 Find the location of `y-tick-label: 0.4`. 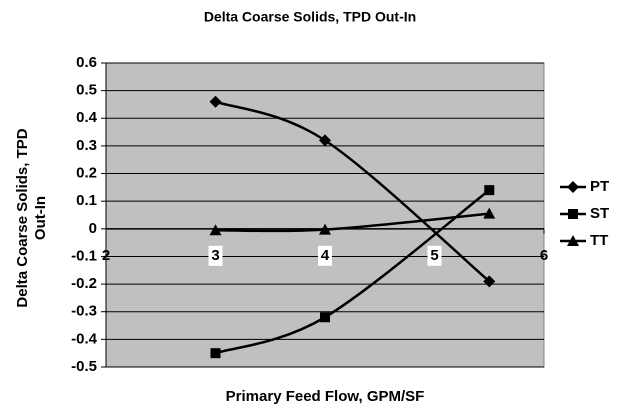

y-tick-label: 0.4 is located at coordinates (87, 117).